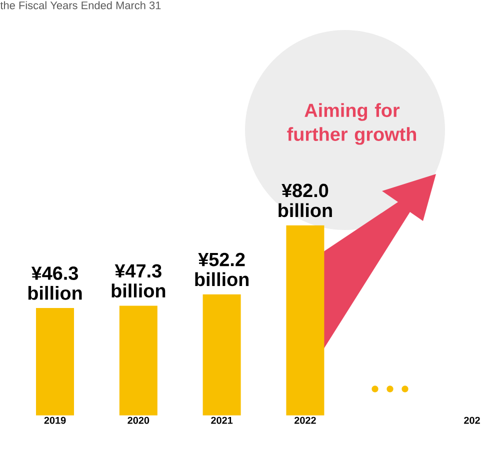  What do you see at coordinates (80, 5) in the screenshot?
I see `chart-title: the Fiscal Years Ended March 31` at bounding box center [80, 5].